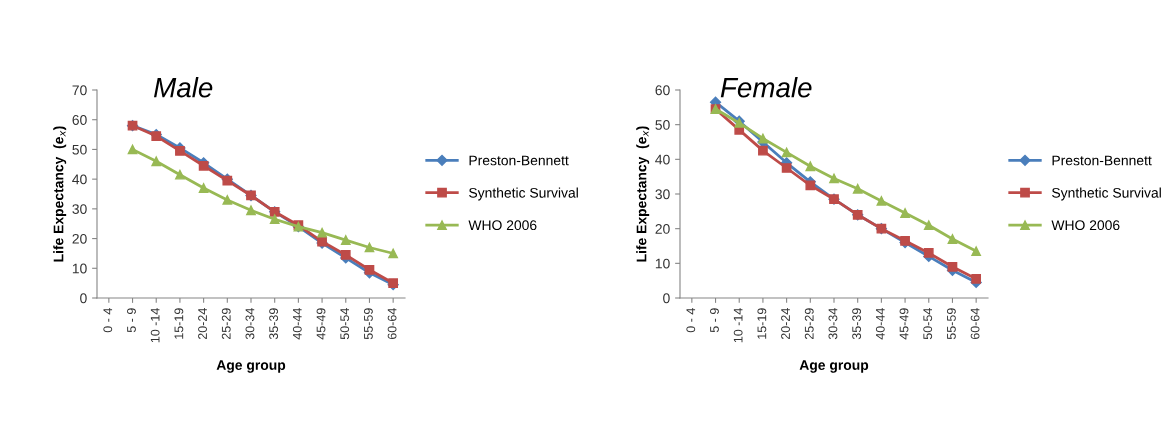  Describe the element at coordinates (79, 90) in the screenshot. I see `y-tick-label: 70` at that location.